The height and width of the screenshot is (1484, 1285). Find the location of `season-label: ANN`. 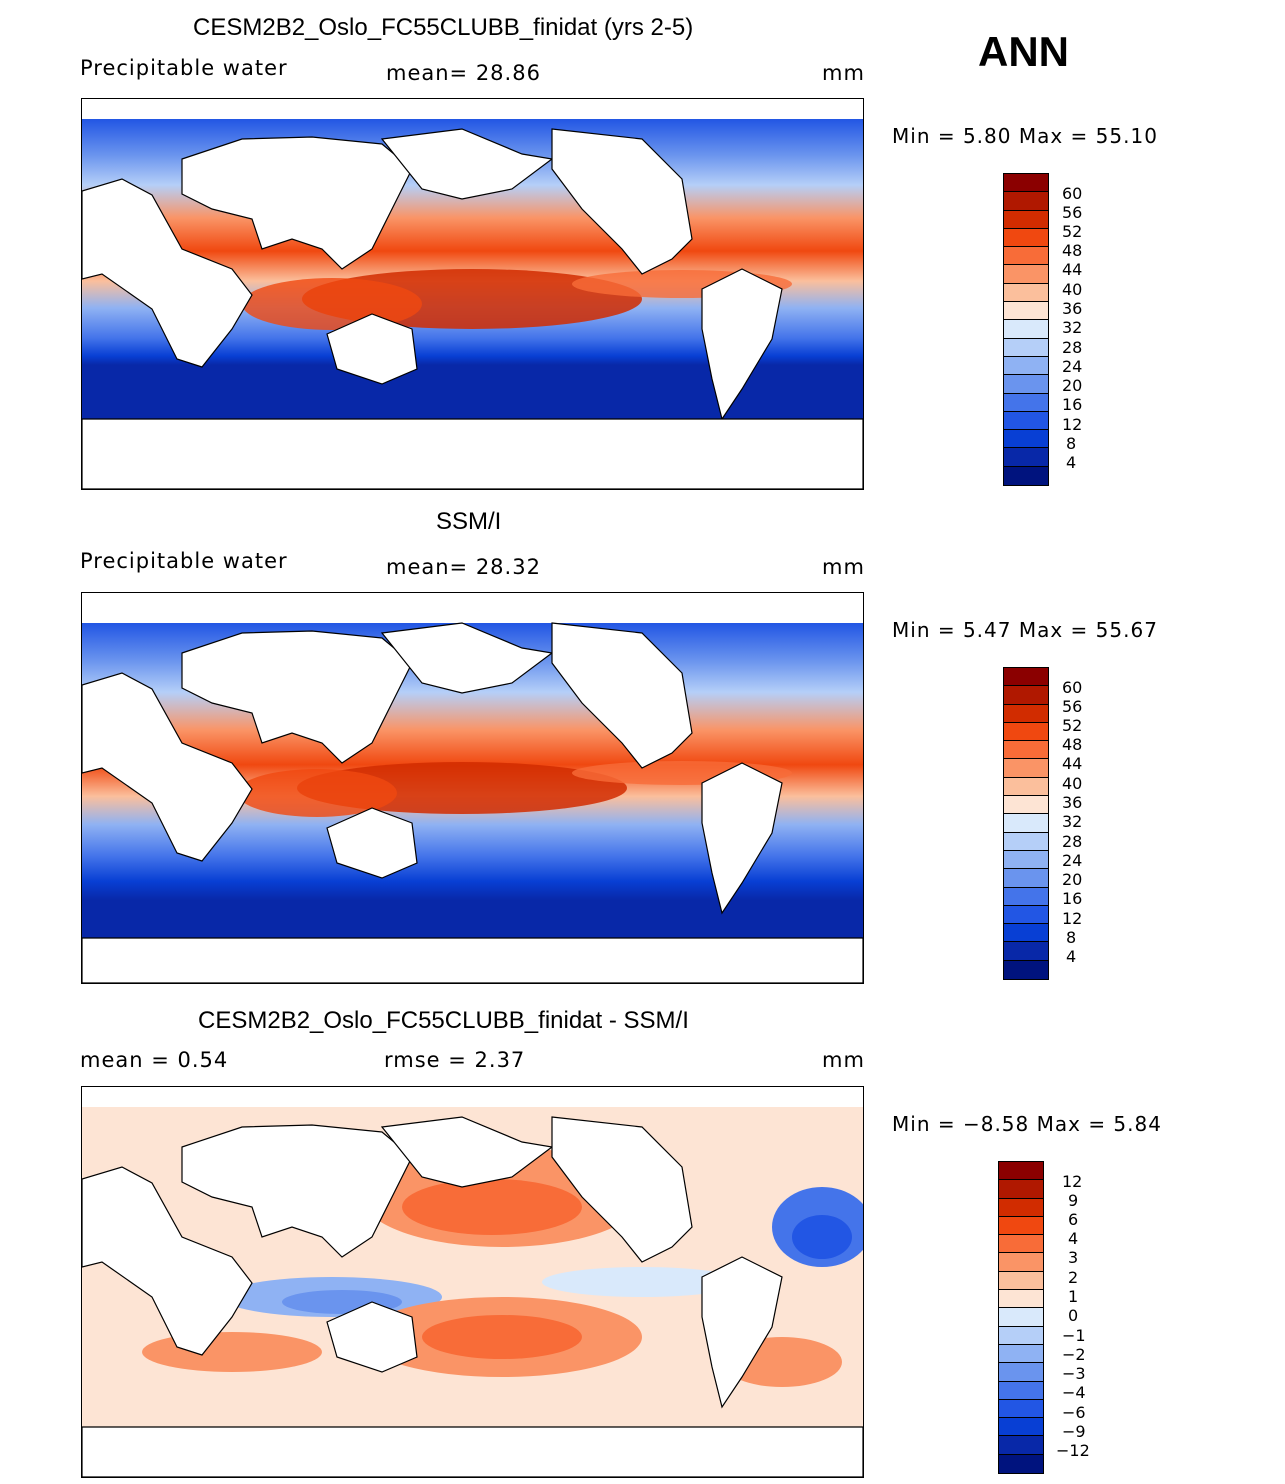

season-label: ANN is located at coordinates (1023, 51).